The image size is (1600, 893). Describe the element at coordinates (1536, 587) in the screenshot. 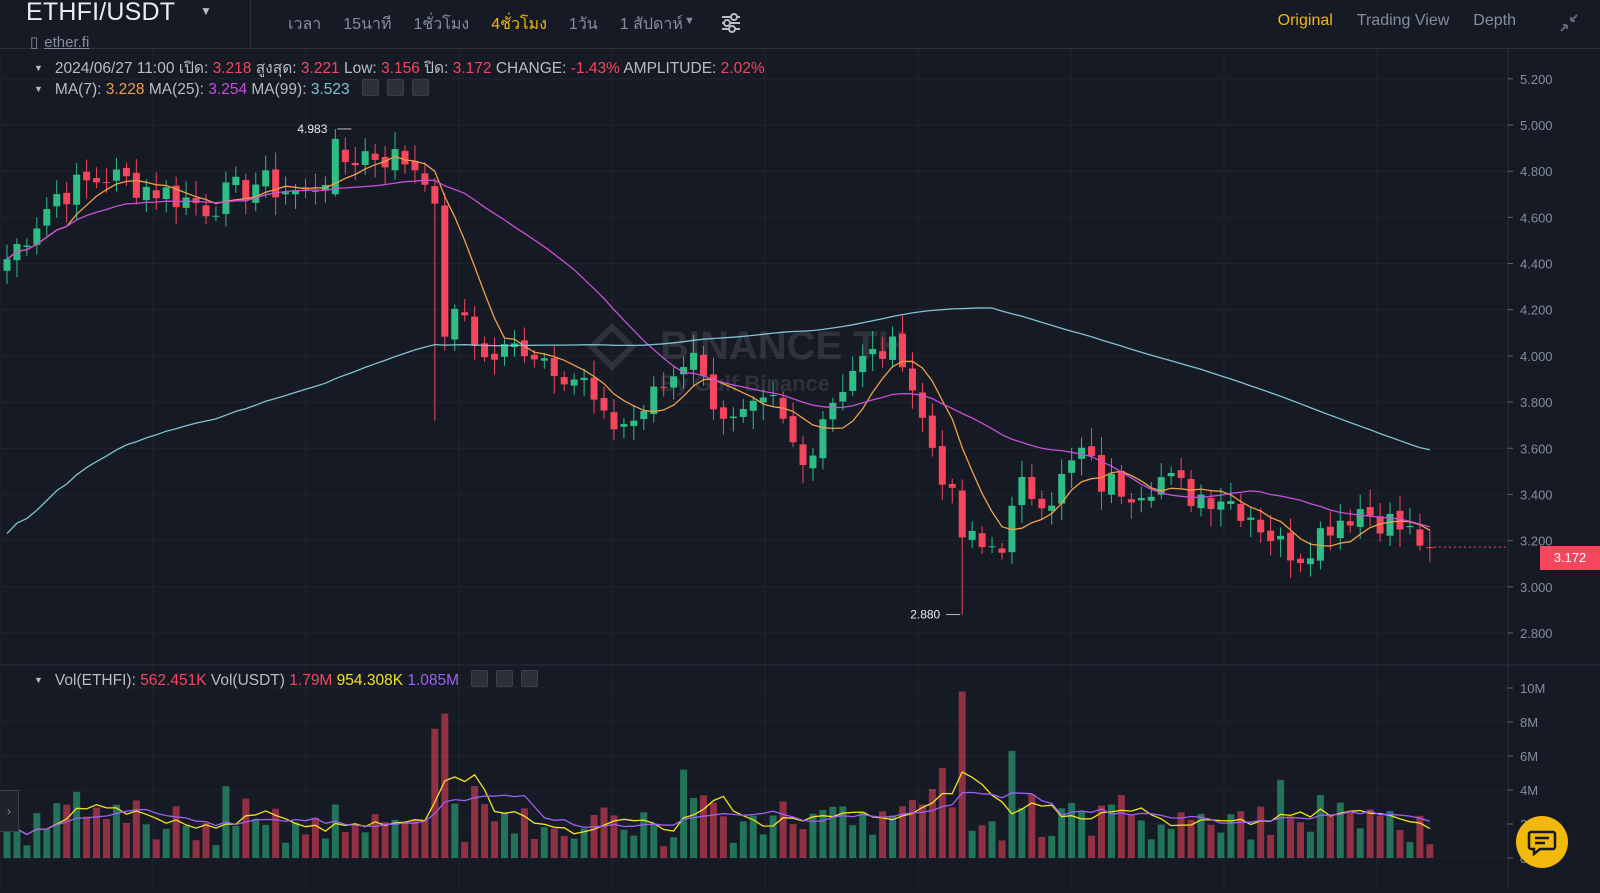

I see `price-tick-label: 3.000` at that location.